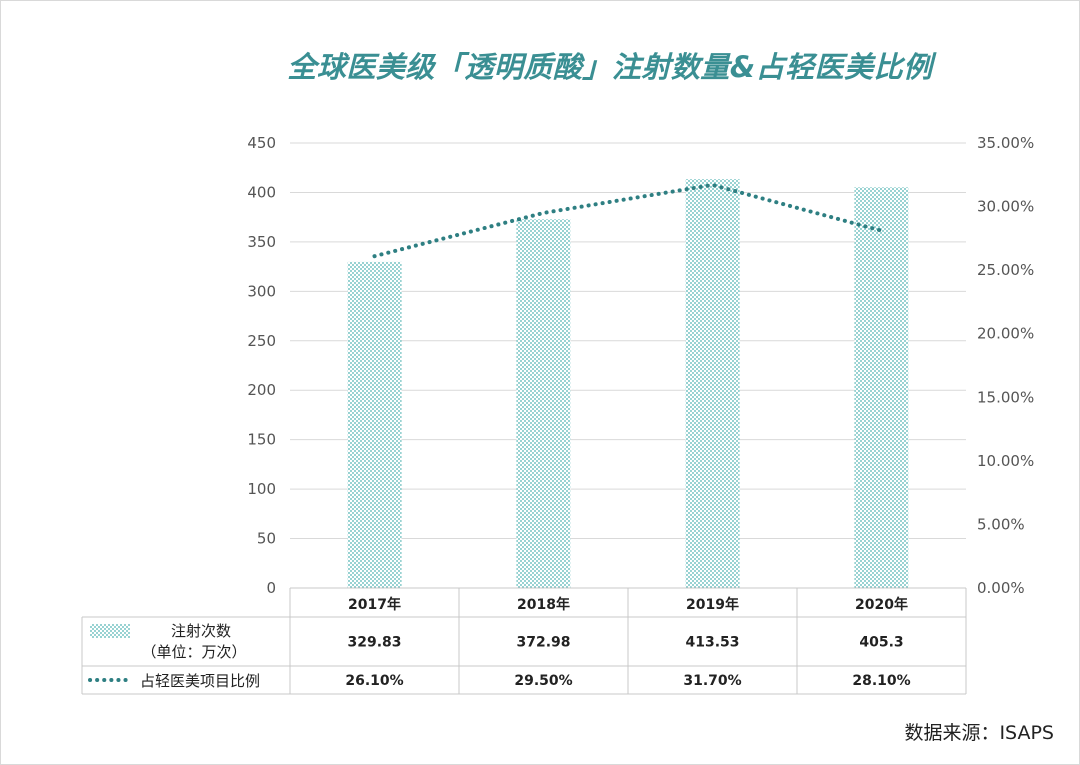  Describe the element at coordinates (1005, 334) in the screenshot. I see `y-right-tick: 20.00%` at that location.